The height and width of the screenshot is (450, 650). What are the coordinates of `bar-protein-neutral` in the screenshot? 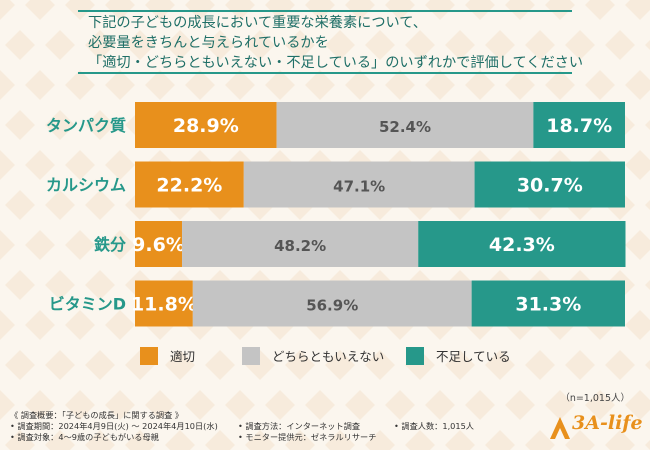 It's located at (405, 125).